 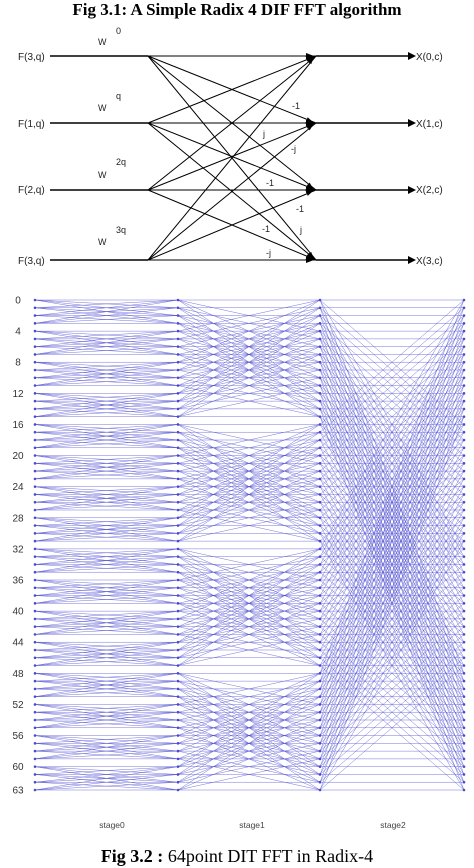 What do you see at coordinates (429, 57) in the screenshot?
I see `output-label-0: X(0,c)` at bounding box center [429, 57].